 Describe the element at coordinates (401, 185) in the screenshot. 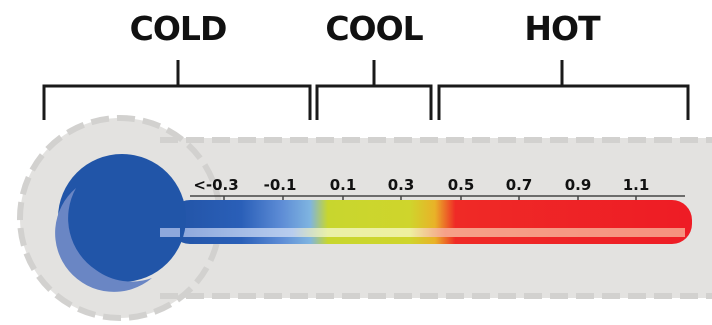

I see `scale-label: 0.3` at that location.